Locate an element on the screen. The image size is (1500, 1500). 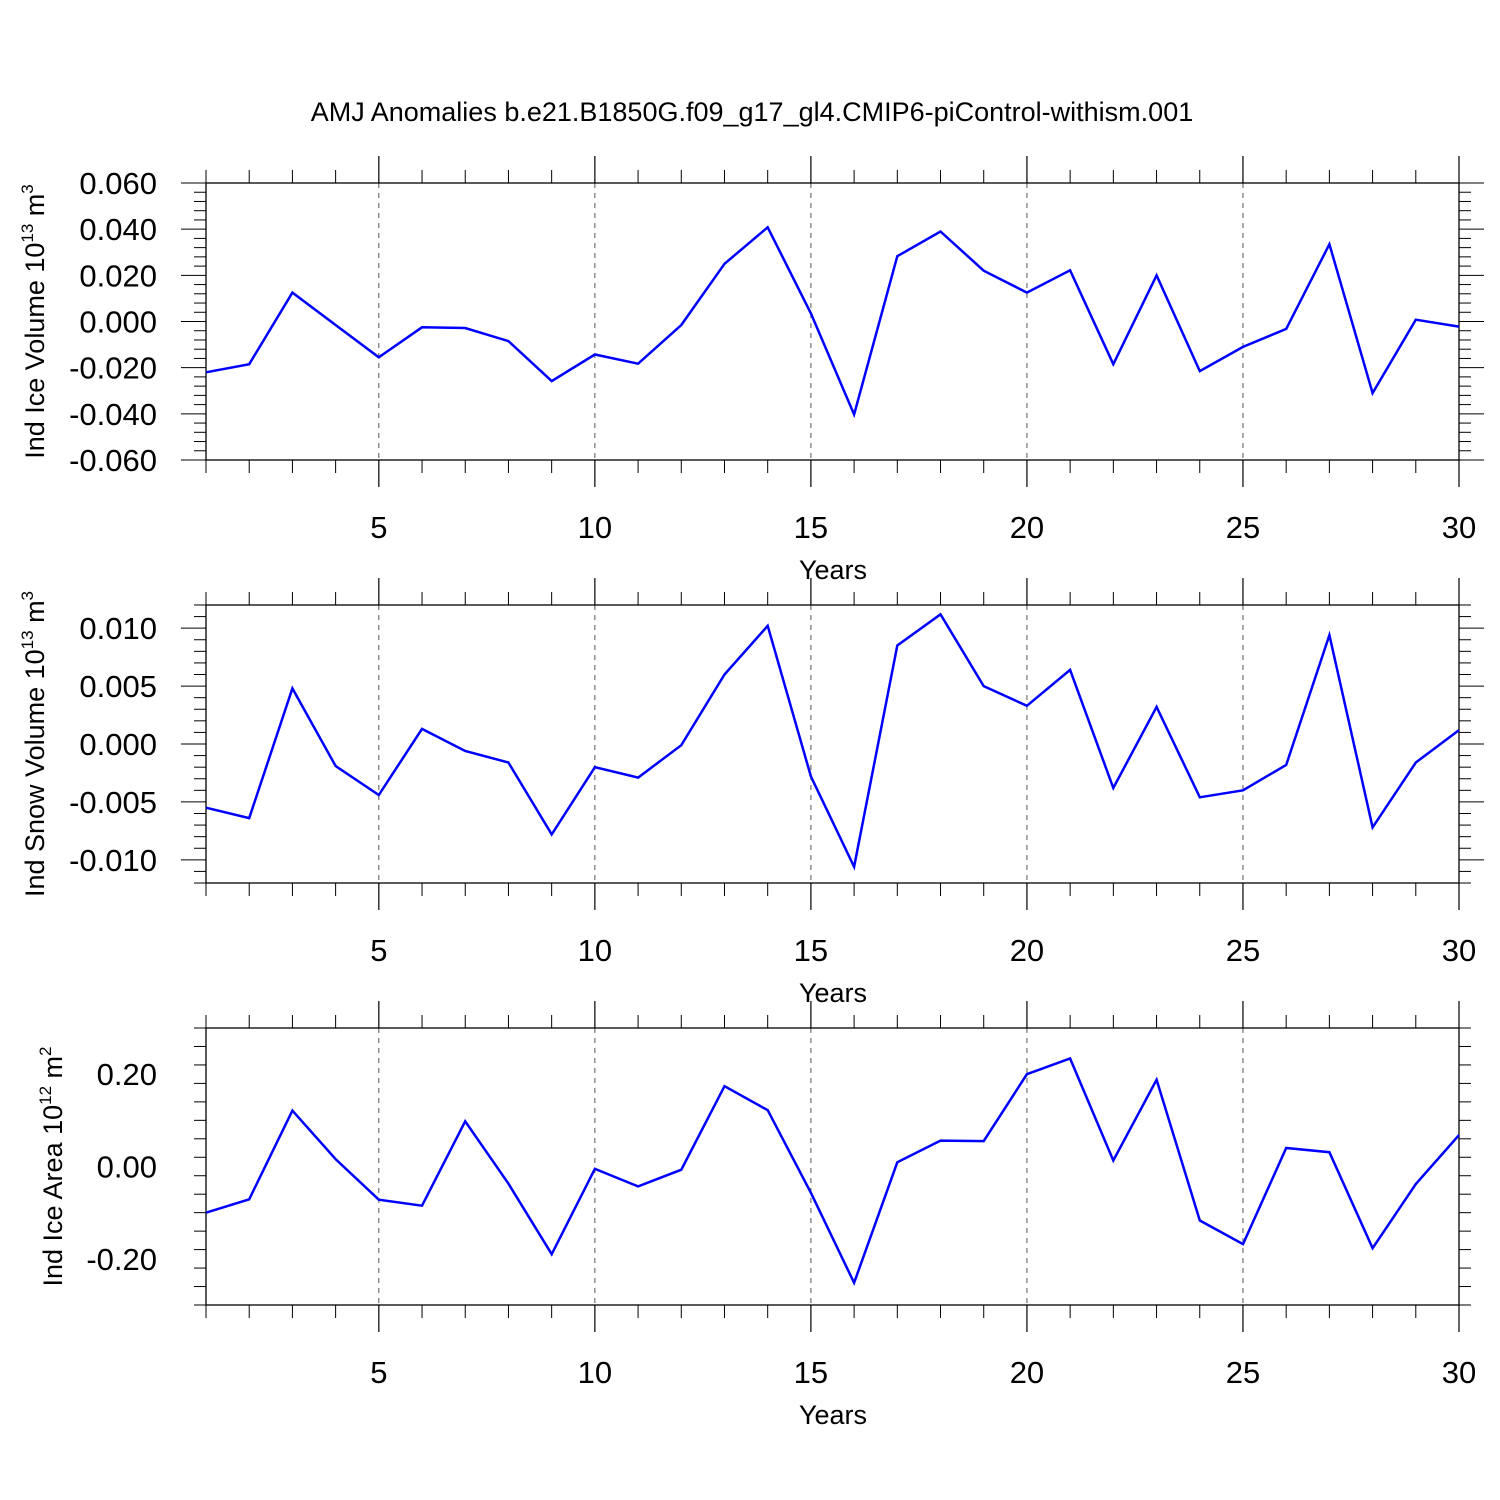
y-tick-label: 0.005 is located at coordinates (118, 686).